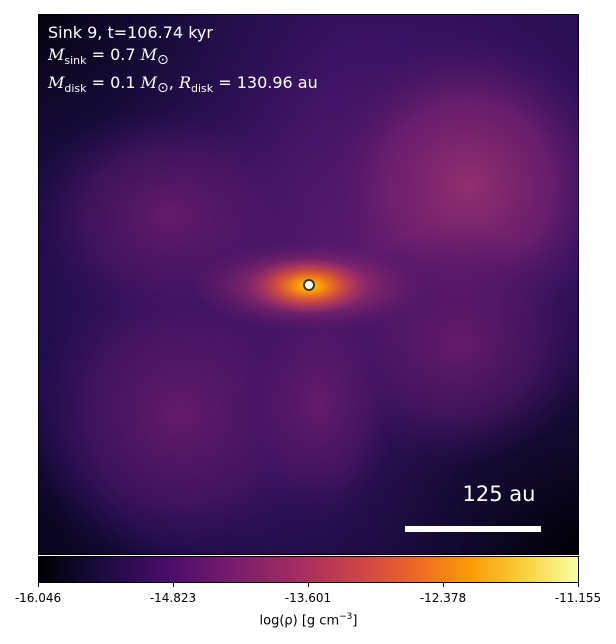  I want to click on colorbar-tick-label: -12.378, so click(443, 598).